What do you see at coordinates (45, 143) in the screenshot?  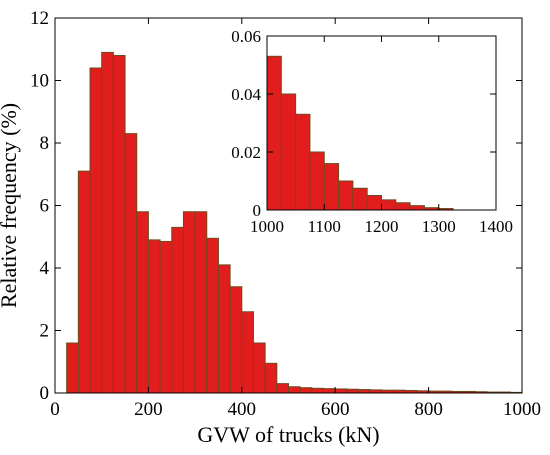 I see `main-y-tick-label: 8` at bounding box center [45, 143].